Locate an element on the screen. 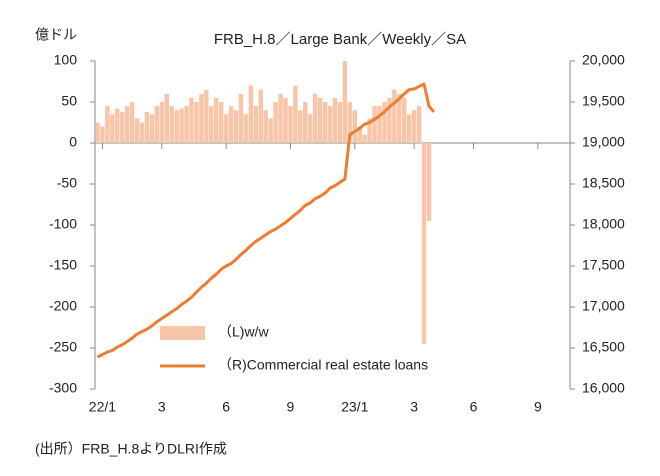 The width and height of the screenshot is (660, 476). y-axis-unit: 億ドル is located at coordinates (56, 35).